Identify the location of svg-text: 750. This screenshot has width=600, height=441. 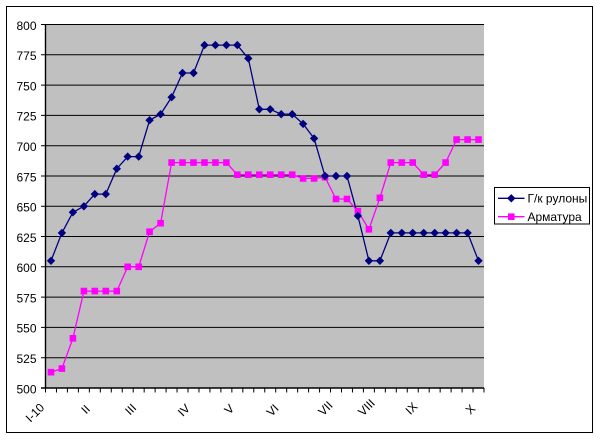
(26, 86).